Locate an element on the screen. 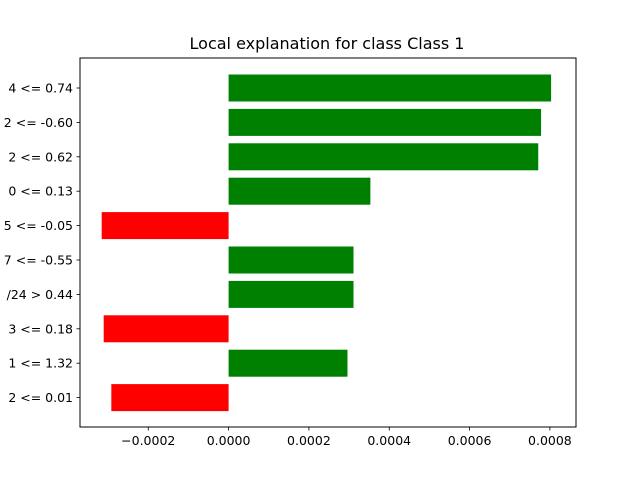 This screenshot has width=640, height=480. y-tick-label-3: 0 <= 0.13 is located at coordinates (40, 191).